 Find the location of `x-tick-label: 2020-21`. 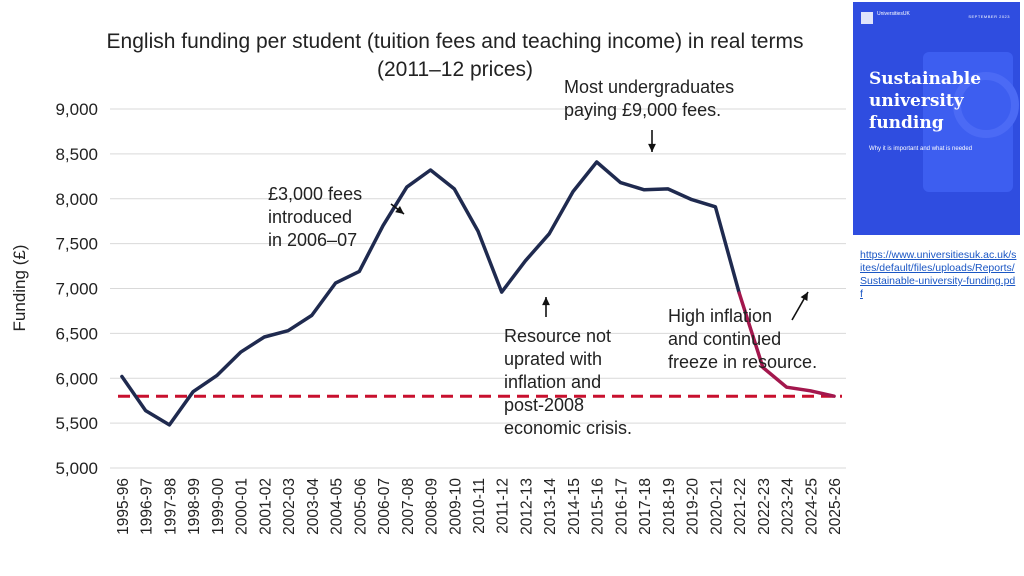

x-tick-label: 2020-21 is located at coordinates (716, 506).